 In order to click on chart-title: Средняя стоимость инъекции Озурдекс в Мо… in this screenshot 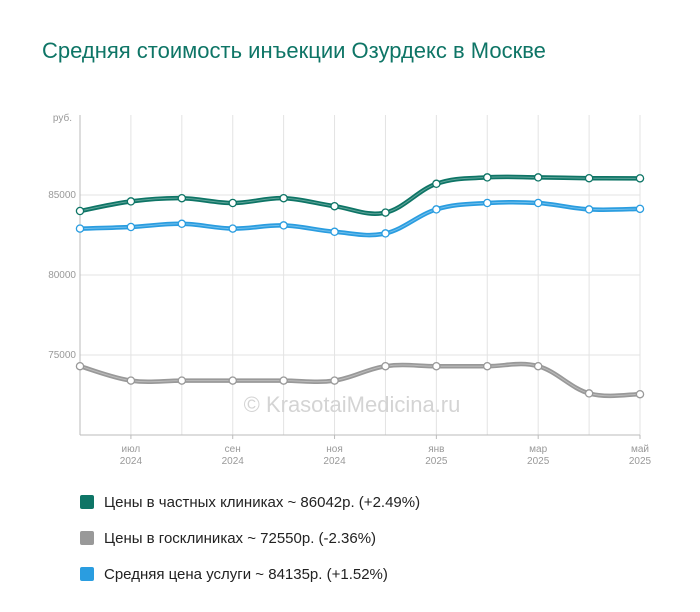, I will do `click(294, 50)`.